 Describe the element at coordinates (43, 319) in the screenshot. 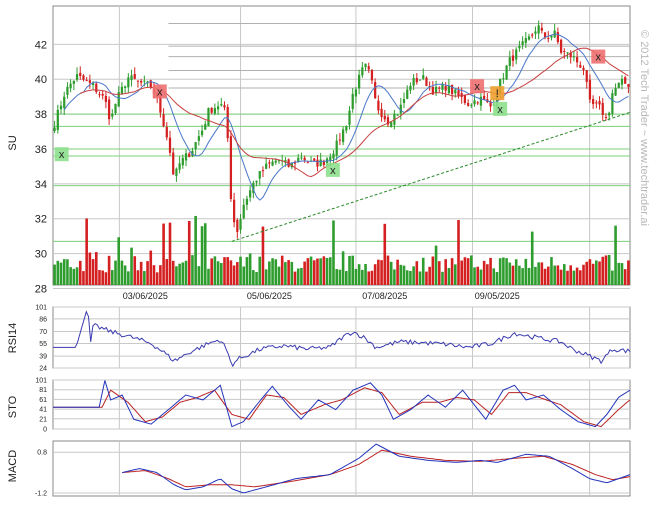

I see `rsi-tick-label: 86` at that location.